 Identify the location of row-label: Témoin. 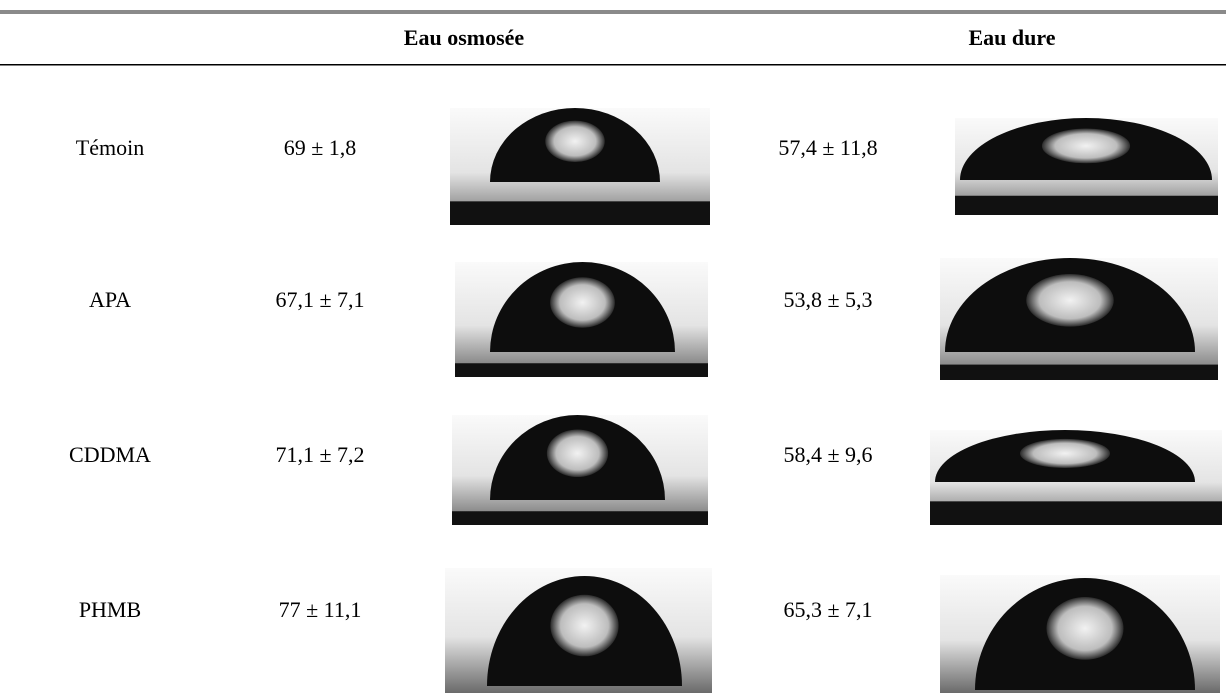
(110, 147).